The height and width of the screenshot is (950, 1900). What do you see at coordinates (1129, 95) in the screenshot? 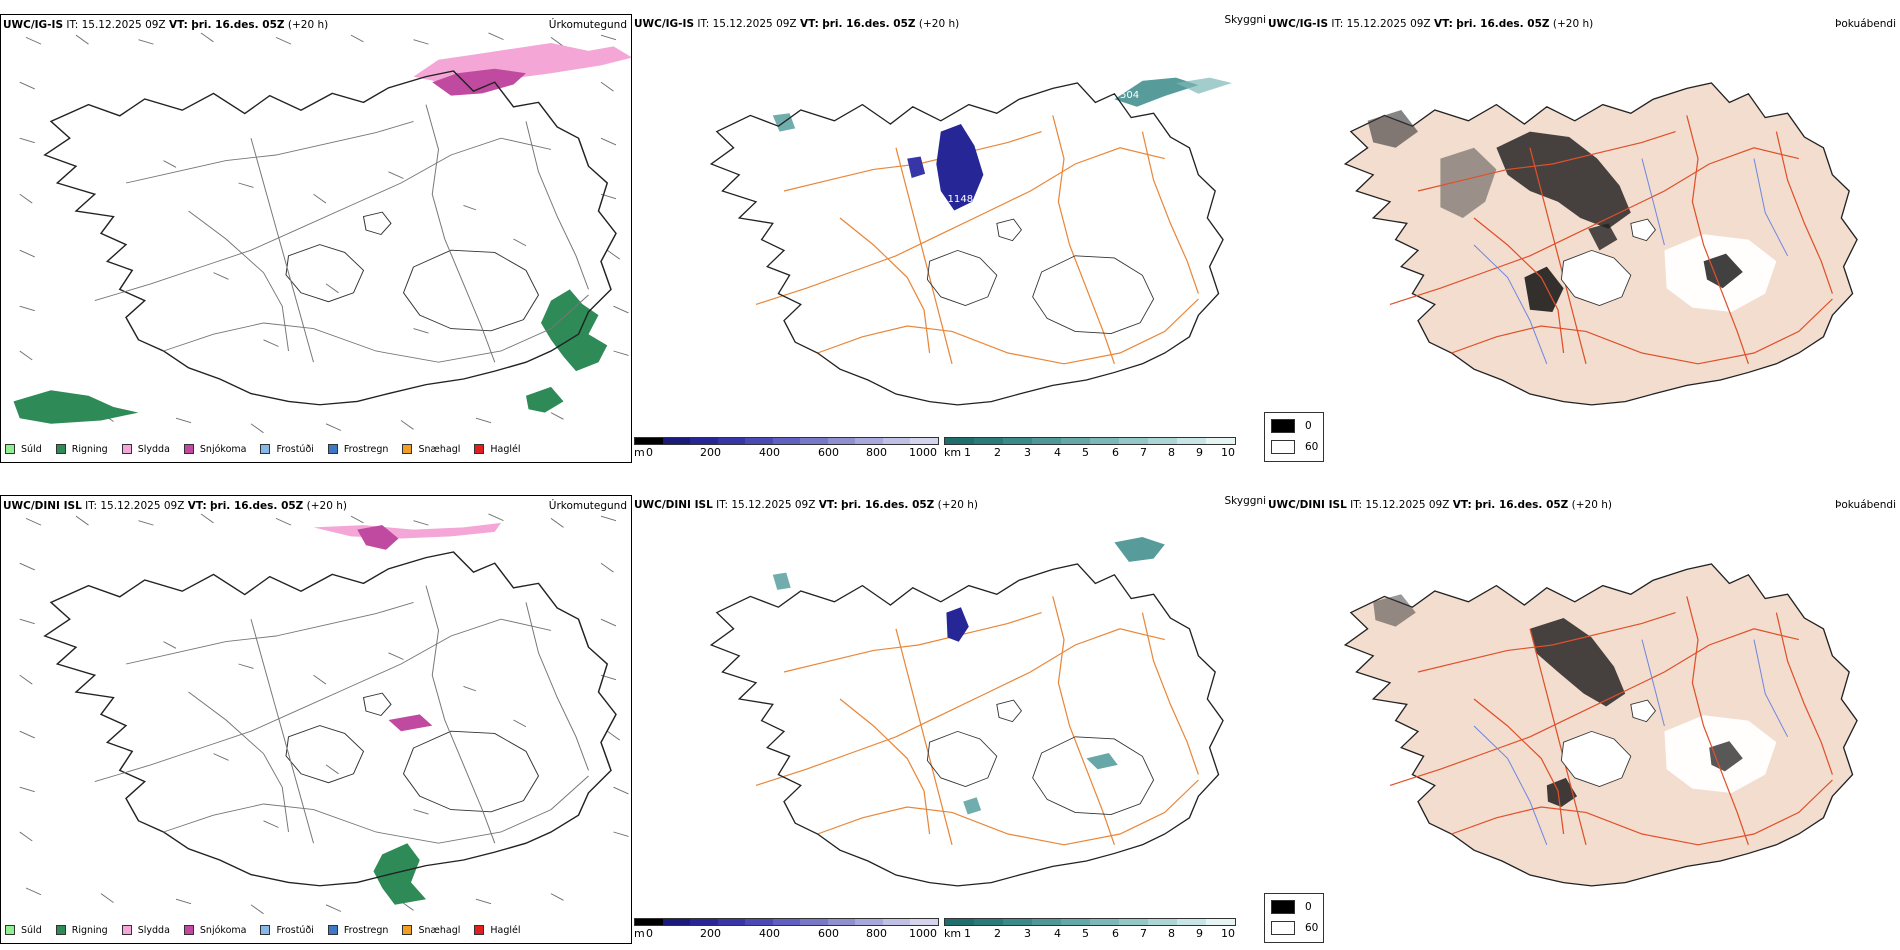
I see `ceiling-label: 504` at bounding box center [1129, 95].